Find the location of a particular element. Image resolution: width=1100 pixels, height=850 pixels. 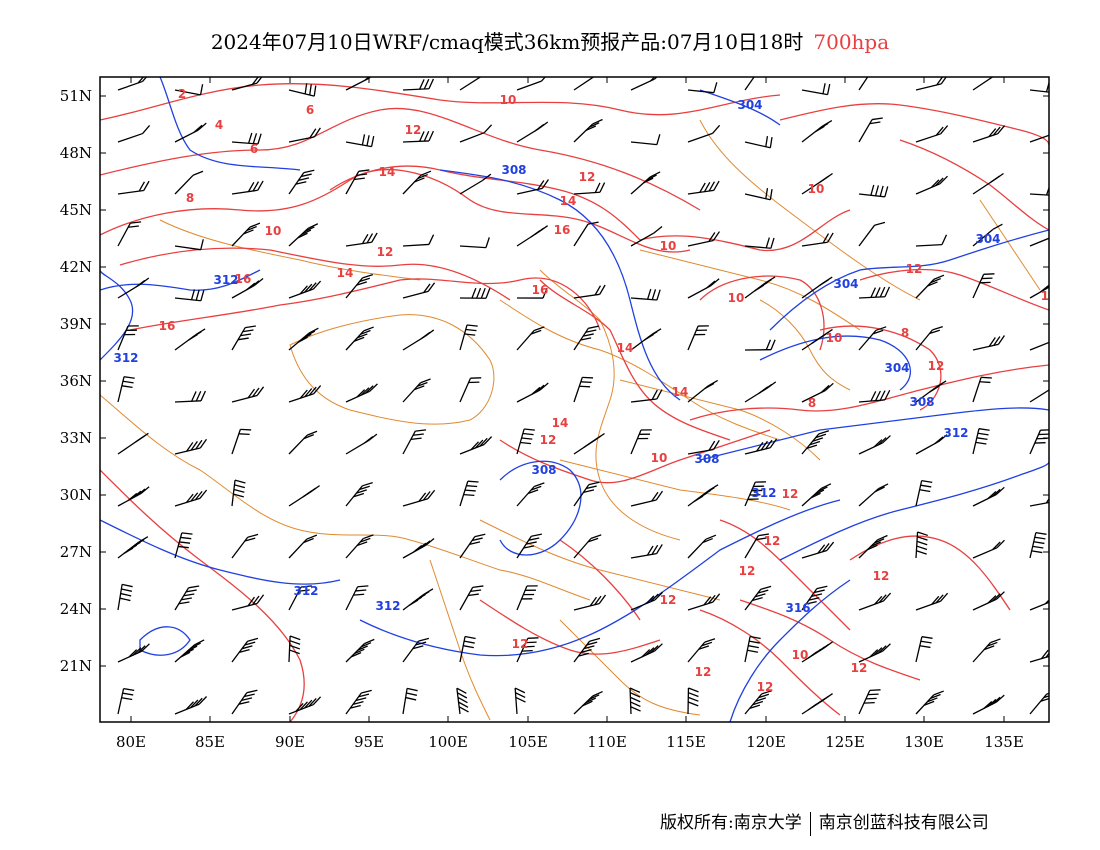

temperature-label: 2 is located at coordinates (182, 94).